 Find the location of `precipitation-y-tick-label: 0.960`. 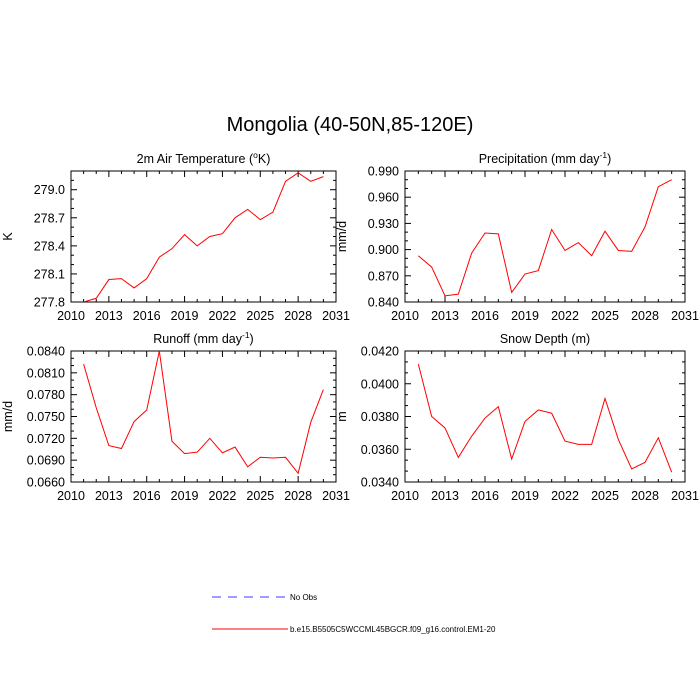

precipitation-y-tick-label: 0.960 is located at coordinates (383, 198).